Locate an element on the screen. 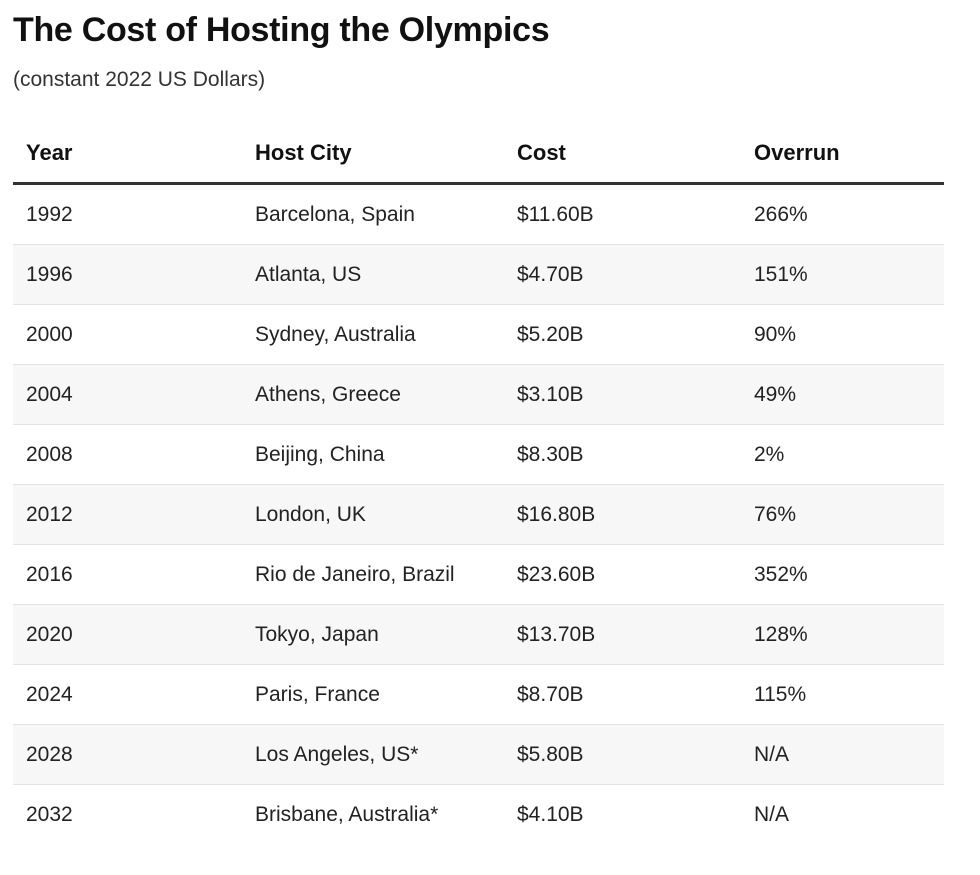  cell-cost: $16.80B is located at coordinates (622, 514).